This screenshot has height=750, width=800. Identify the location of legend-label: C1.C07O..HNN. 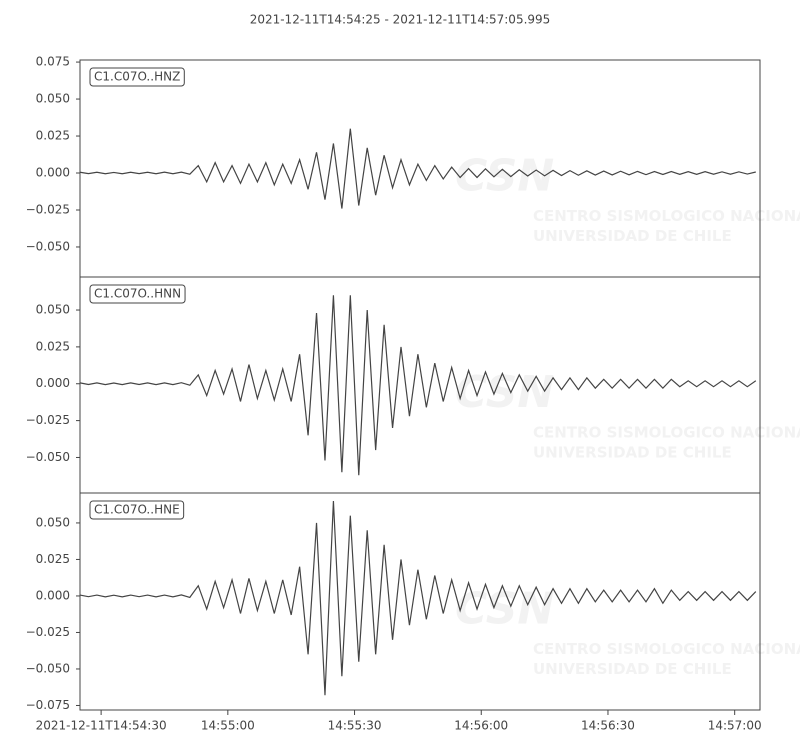
(137, 294).